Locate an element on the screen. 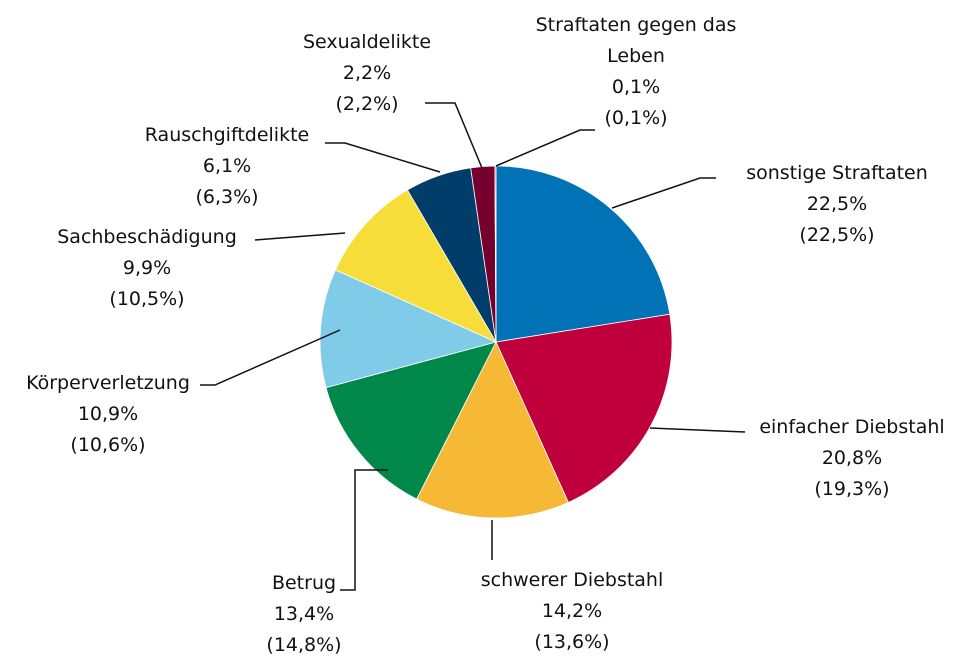  value-label: 14,2% is located at coordinates (572, 611).